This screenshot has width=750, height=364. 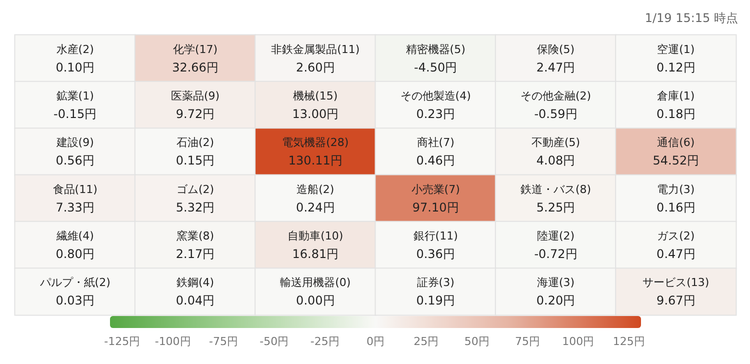 What do you see at coordinates (315, 105) in the screenshot?
I see `data-label: 機械(15) 13.00円` at bounding box center [315, 105].